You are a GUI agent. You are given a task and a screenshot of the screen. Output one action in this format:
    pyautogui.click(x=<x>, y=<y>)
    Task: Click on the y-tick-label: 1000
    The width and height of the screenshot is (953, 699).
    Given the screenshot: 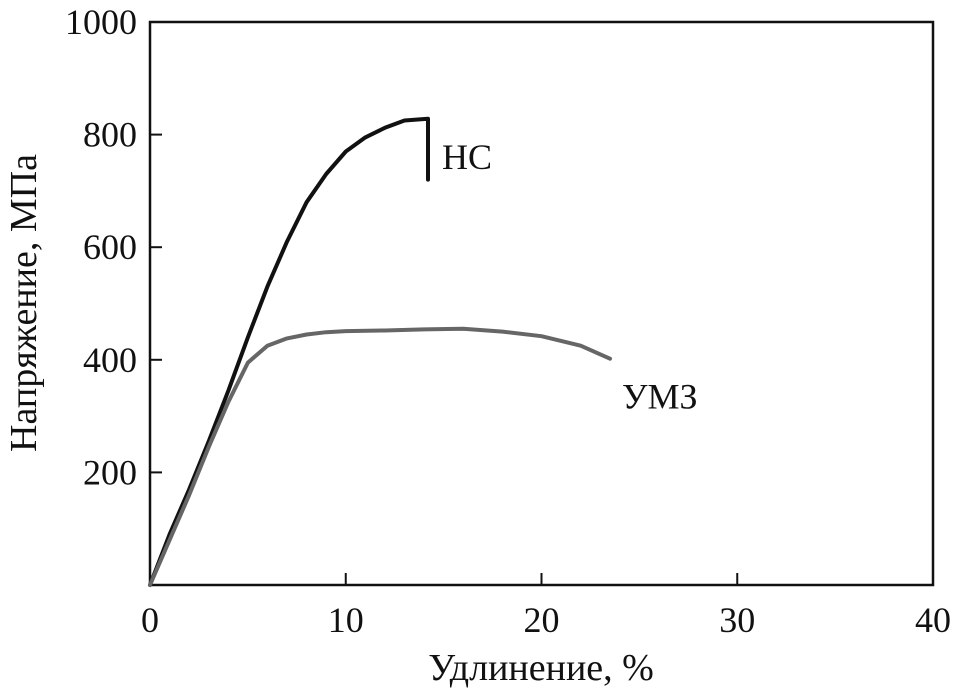 What is the action you would take?
    pyautogui.click(x=101, y=22)
    